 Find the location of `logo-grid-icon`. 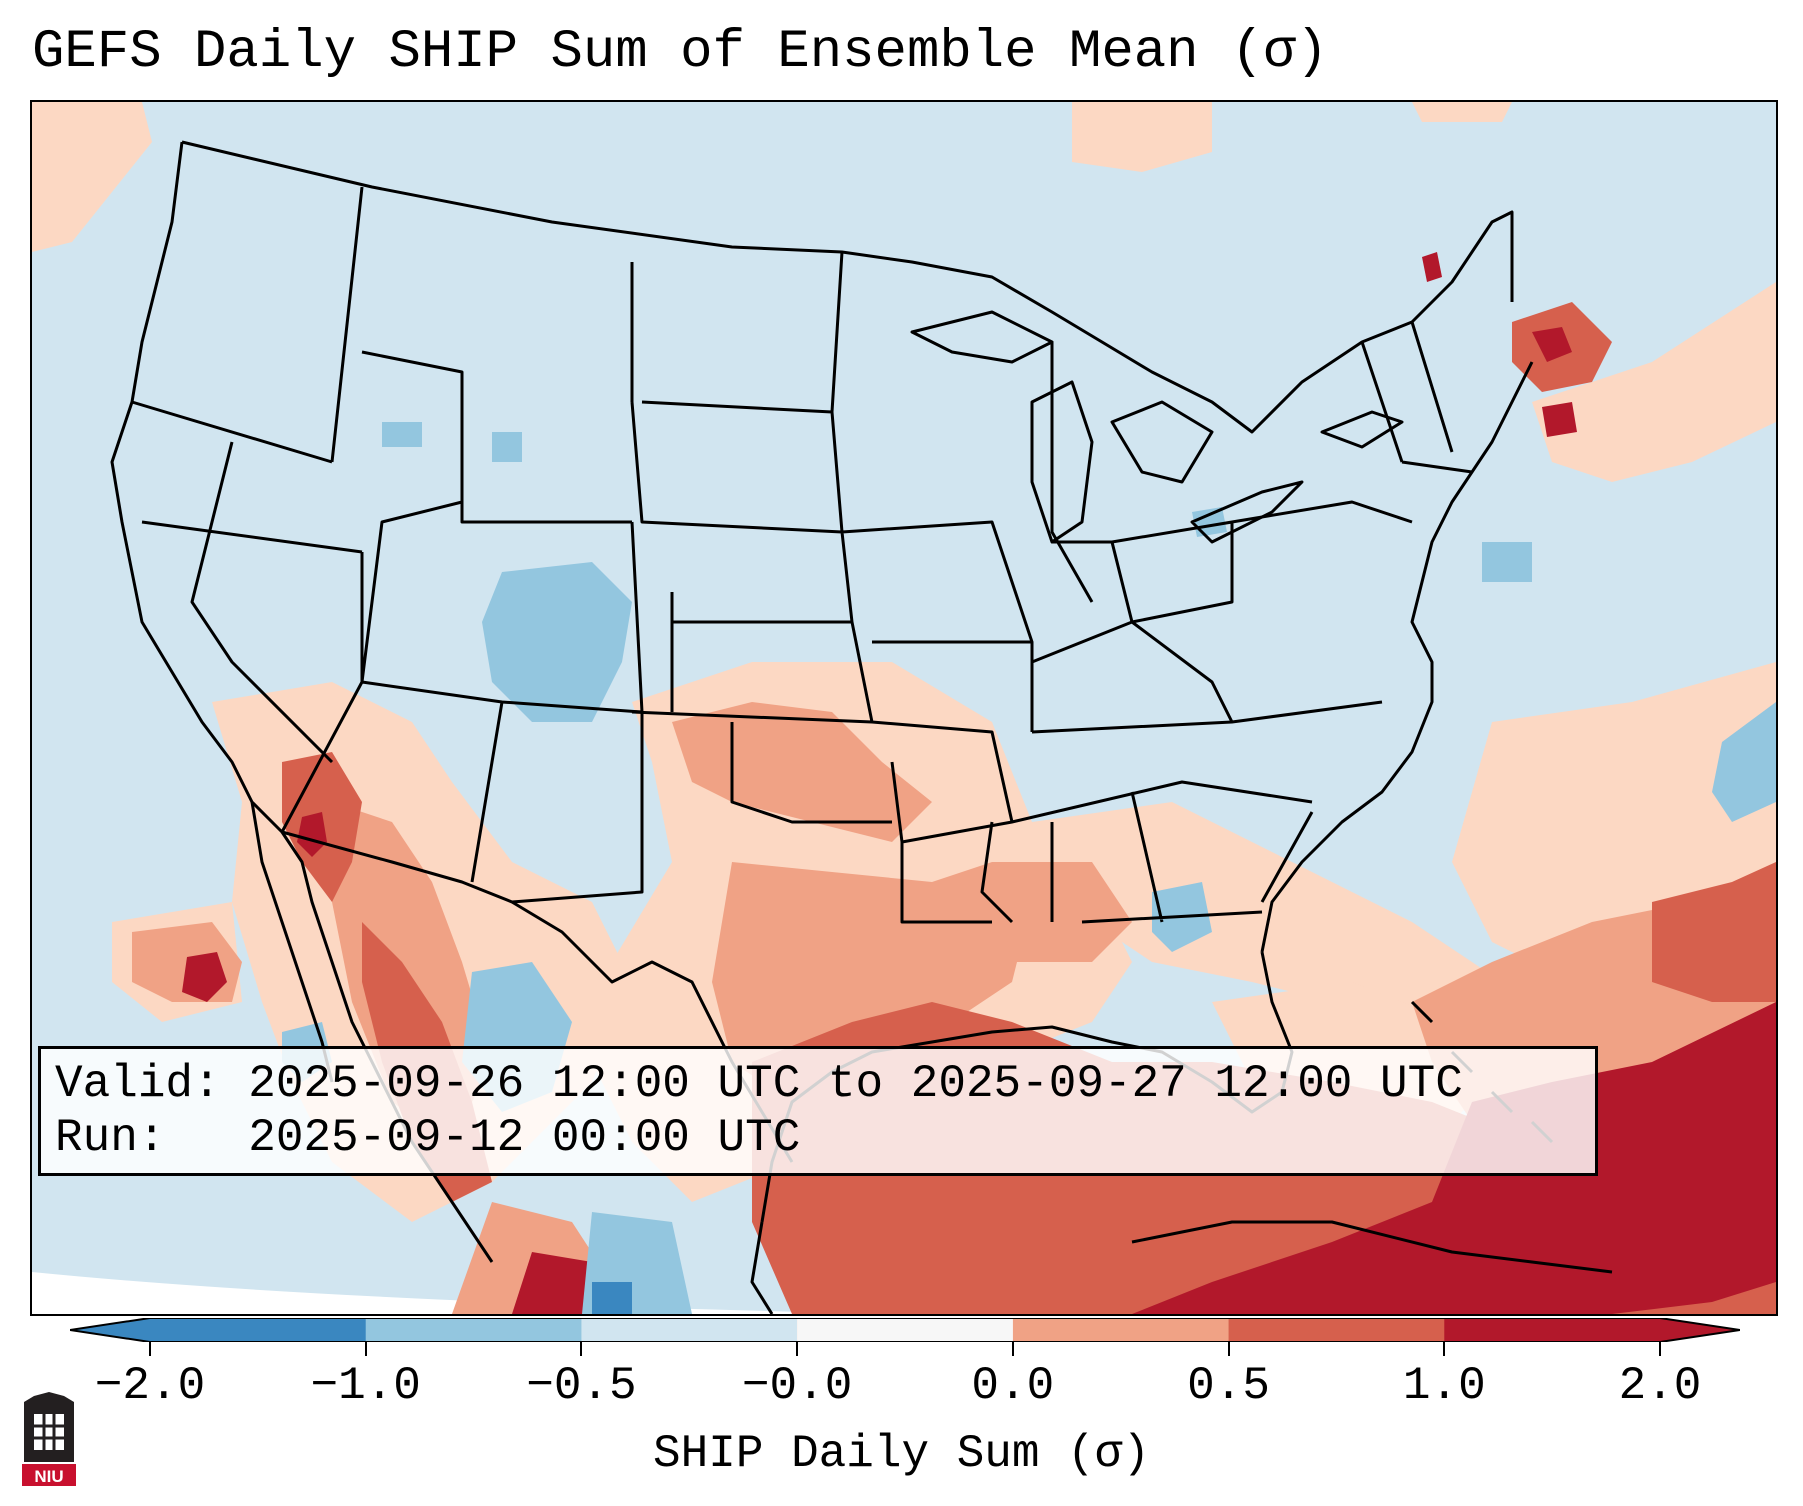

logo-grid-icon is located at coordinates (49, 1432).